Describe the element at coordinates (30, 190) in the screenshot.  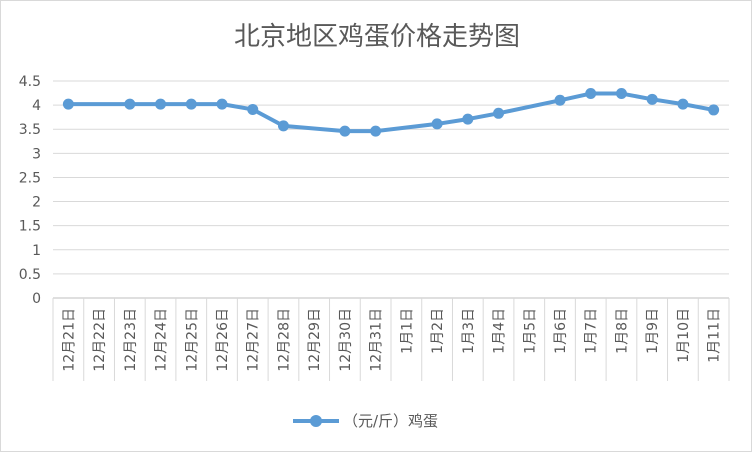
I see `y-axis-ticks: 0 0.5 1 1.5 2 2.5 3 3.5 4 4.5` at that location.